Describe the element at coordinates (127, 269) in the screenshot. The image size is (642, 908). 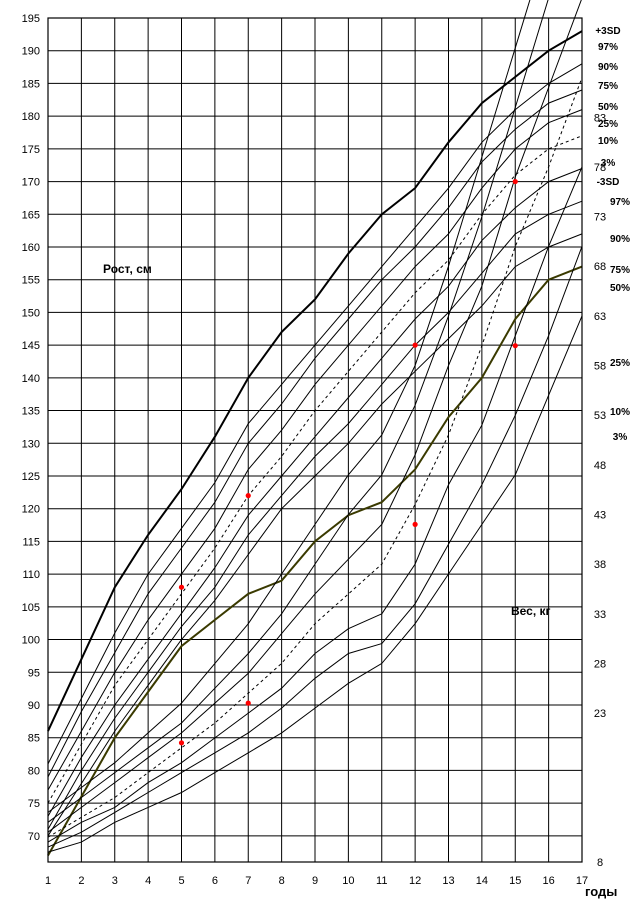
I see `height-axis-title: Рост, см` at that location.